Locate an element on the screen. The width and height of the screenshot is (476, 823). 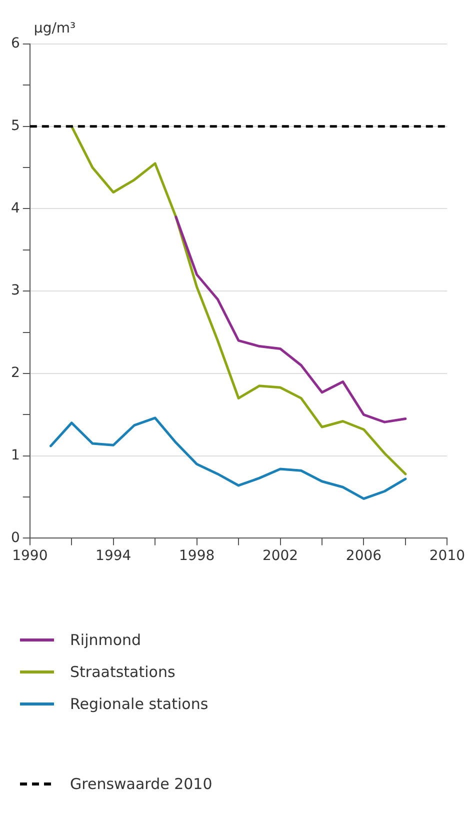
x-tick-label: 1998 is located at coordinates (197, 556).